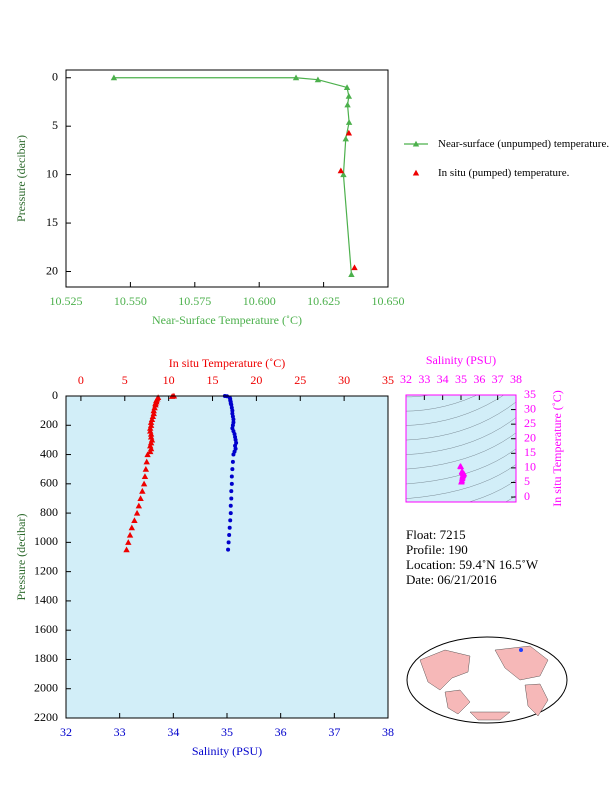 Image resolution: width=612 pixels, height=792 pixels. Describe the element at coordinates (227, 363) in the screenshot. I see `x2-axis-title: In situ Temperature (˚C)` at that location.